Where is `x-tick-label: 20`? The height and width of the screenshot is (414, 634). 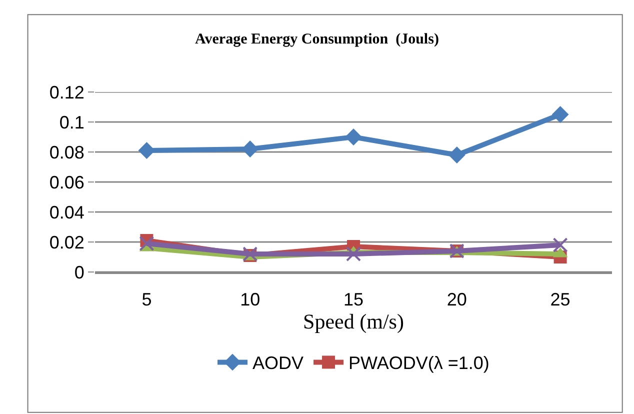
x-tick-label: 20 is located at coordinates (456, 299).